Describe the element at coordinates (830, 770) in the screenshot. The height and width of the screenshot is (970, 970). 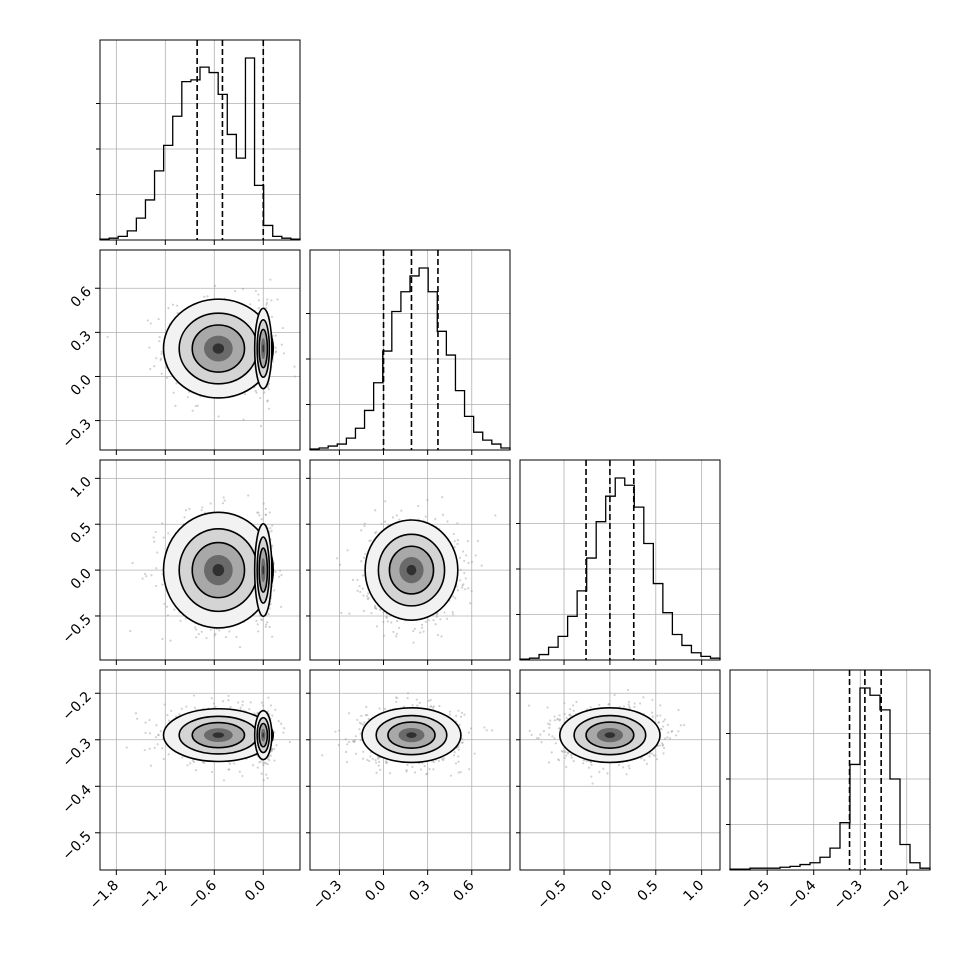
I see `panel-background` at that location.